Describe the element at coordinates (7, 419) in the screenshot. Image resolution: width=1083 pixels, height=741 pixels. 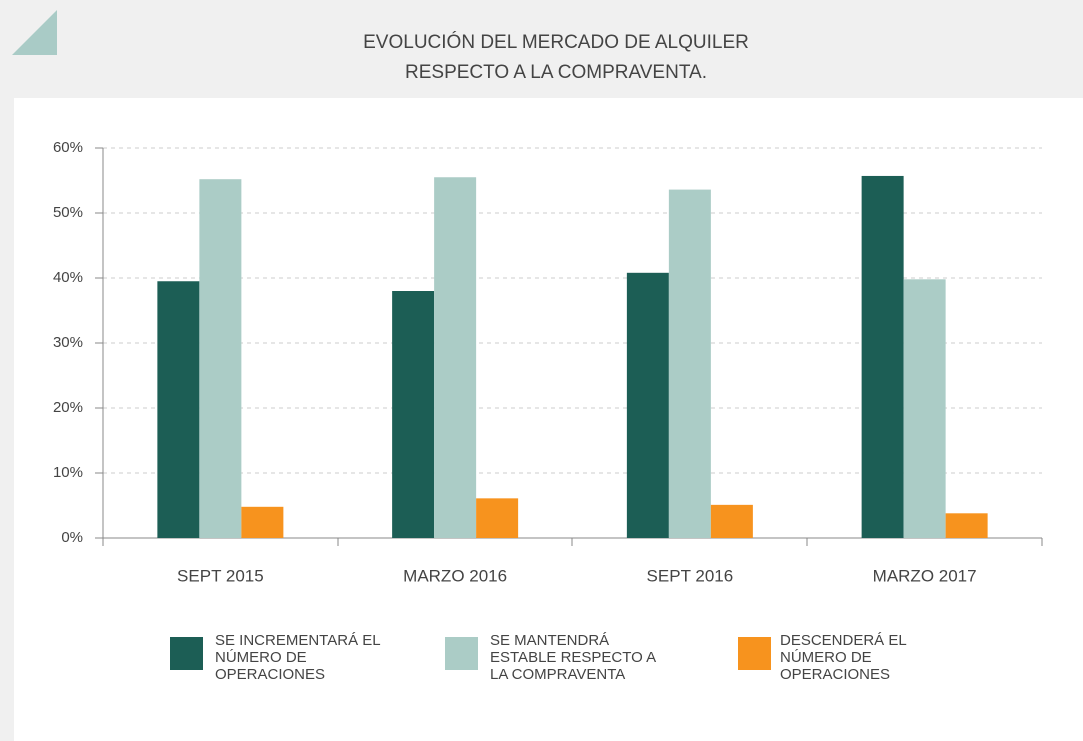
I see `left-border` at that location.